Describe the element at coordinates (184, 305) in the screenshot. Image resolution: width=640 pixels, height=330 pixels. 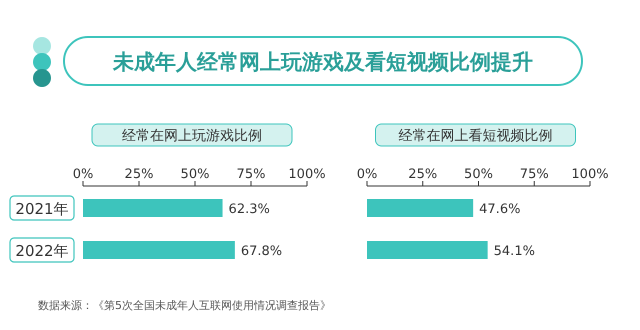
I see `source-note: 数据来源：《第5次全国未成年人互联网使用情况调查报告》` at that location.